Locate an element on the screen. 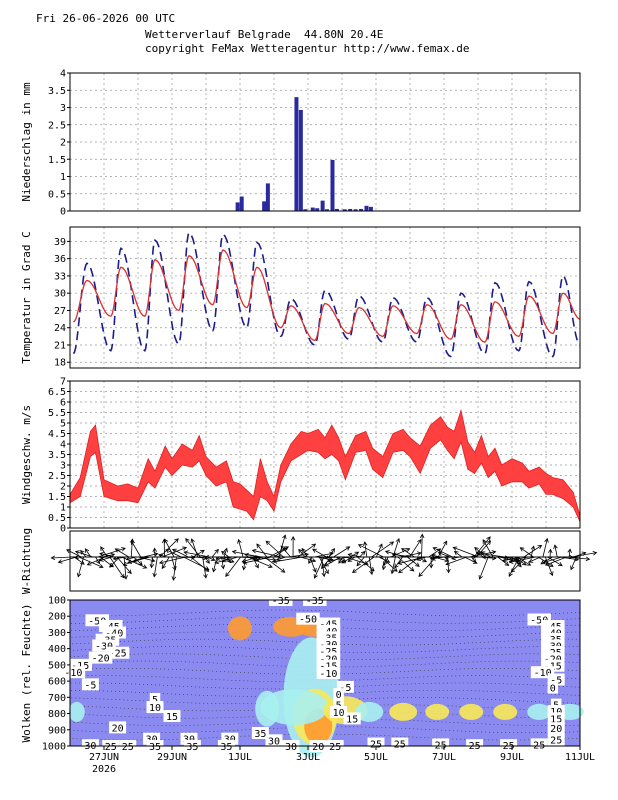  y-tick-label: 5 is located at coordinates (63, 424).